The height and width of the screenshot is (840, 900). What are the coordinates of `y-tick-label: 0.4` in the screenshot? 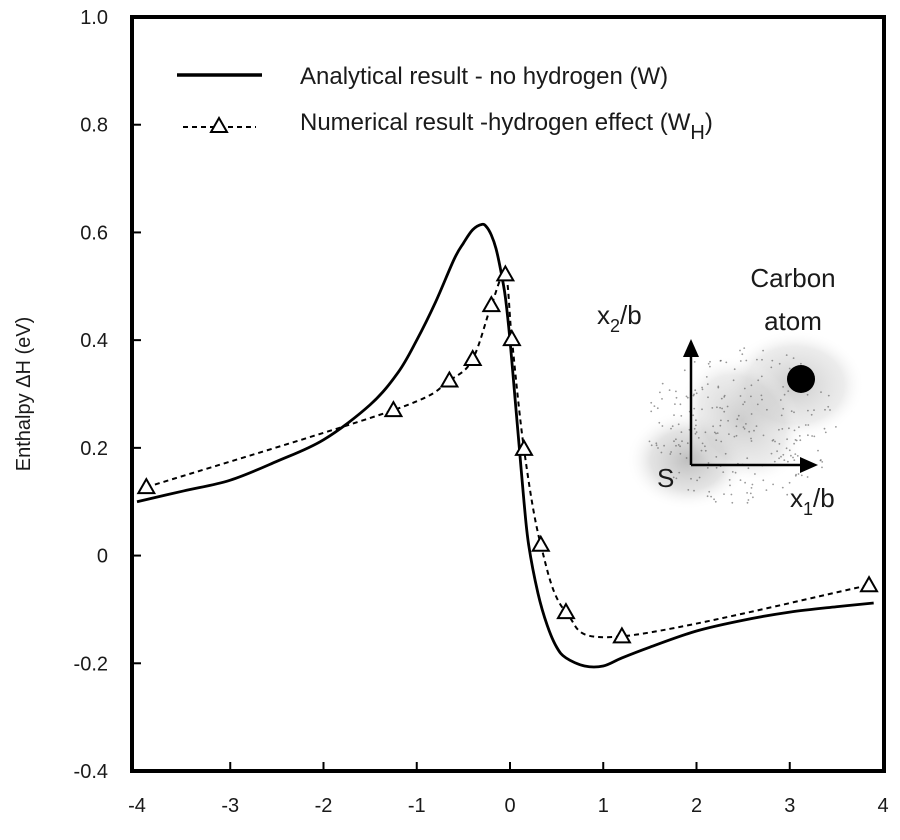 It's located at (94, 341).